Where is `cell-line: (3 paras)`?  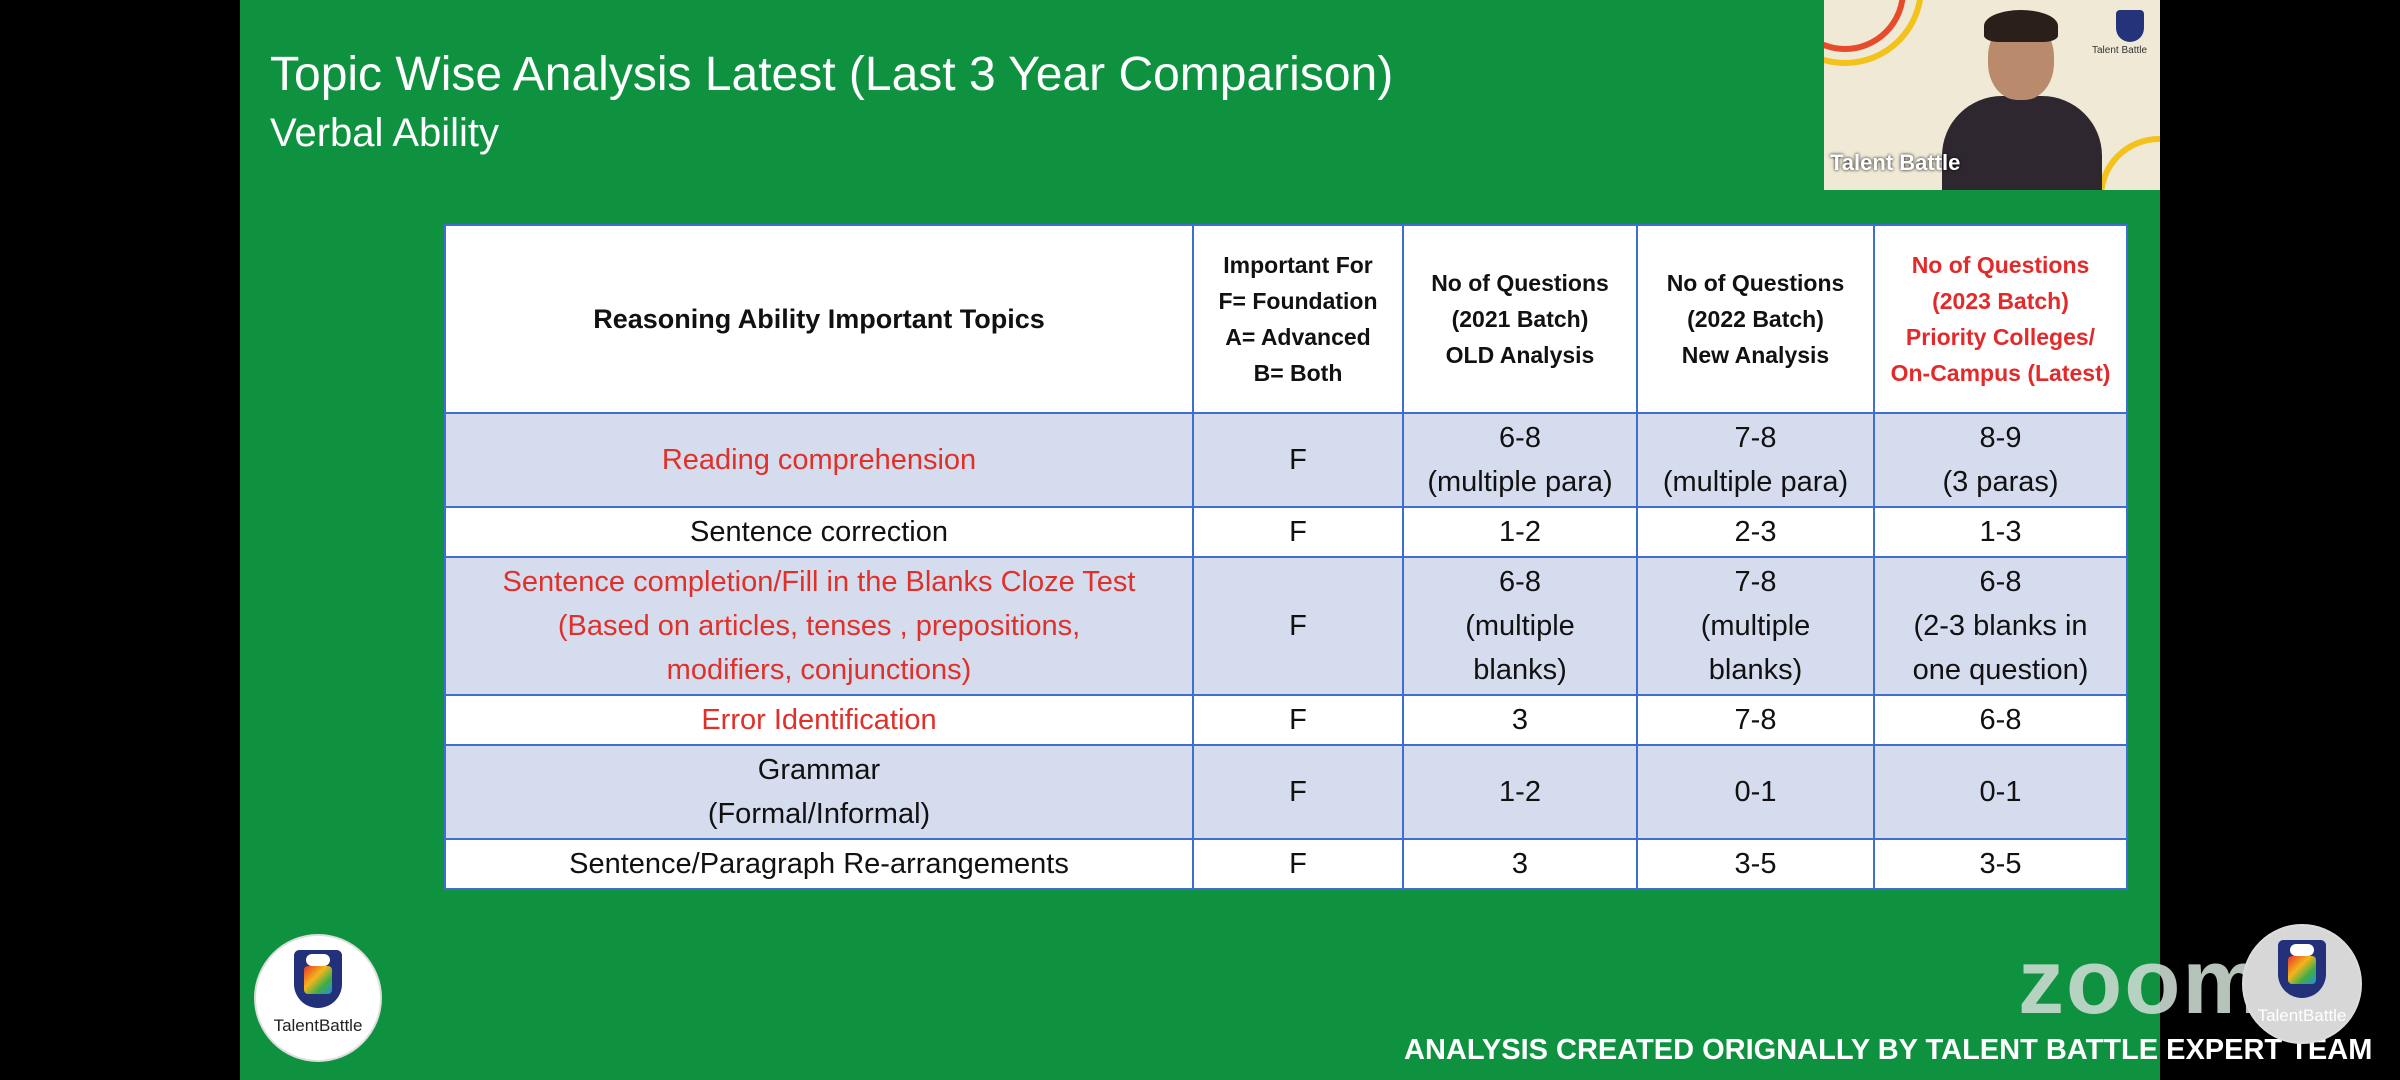 cell-line: (3 paras) is located at coordinates (2000, 482).